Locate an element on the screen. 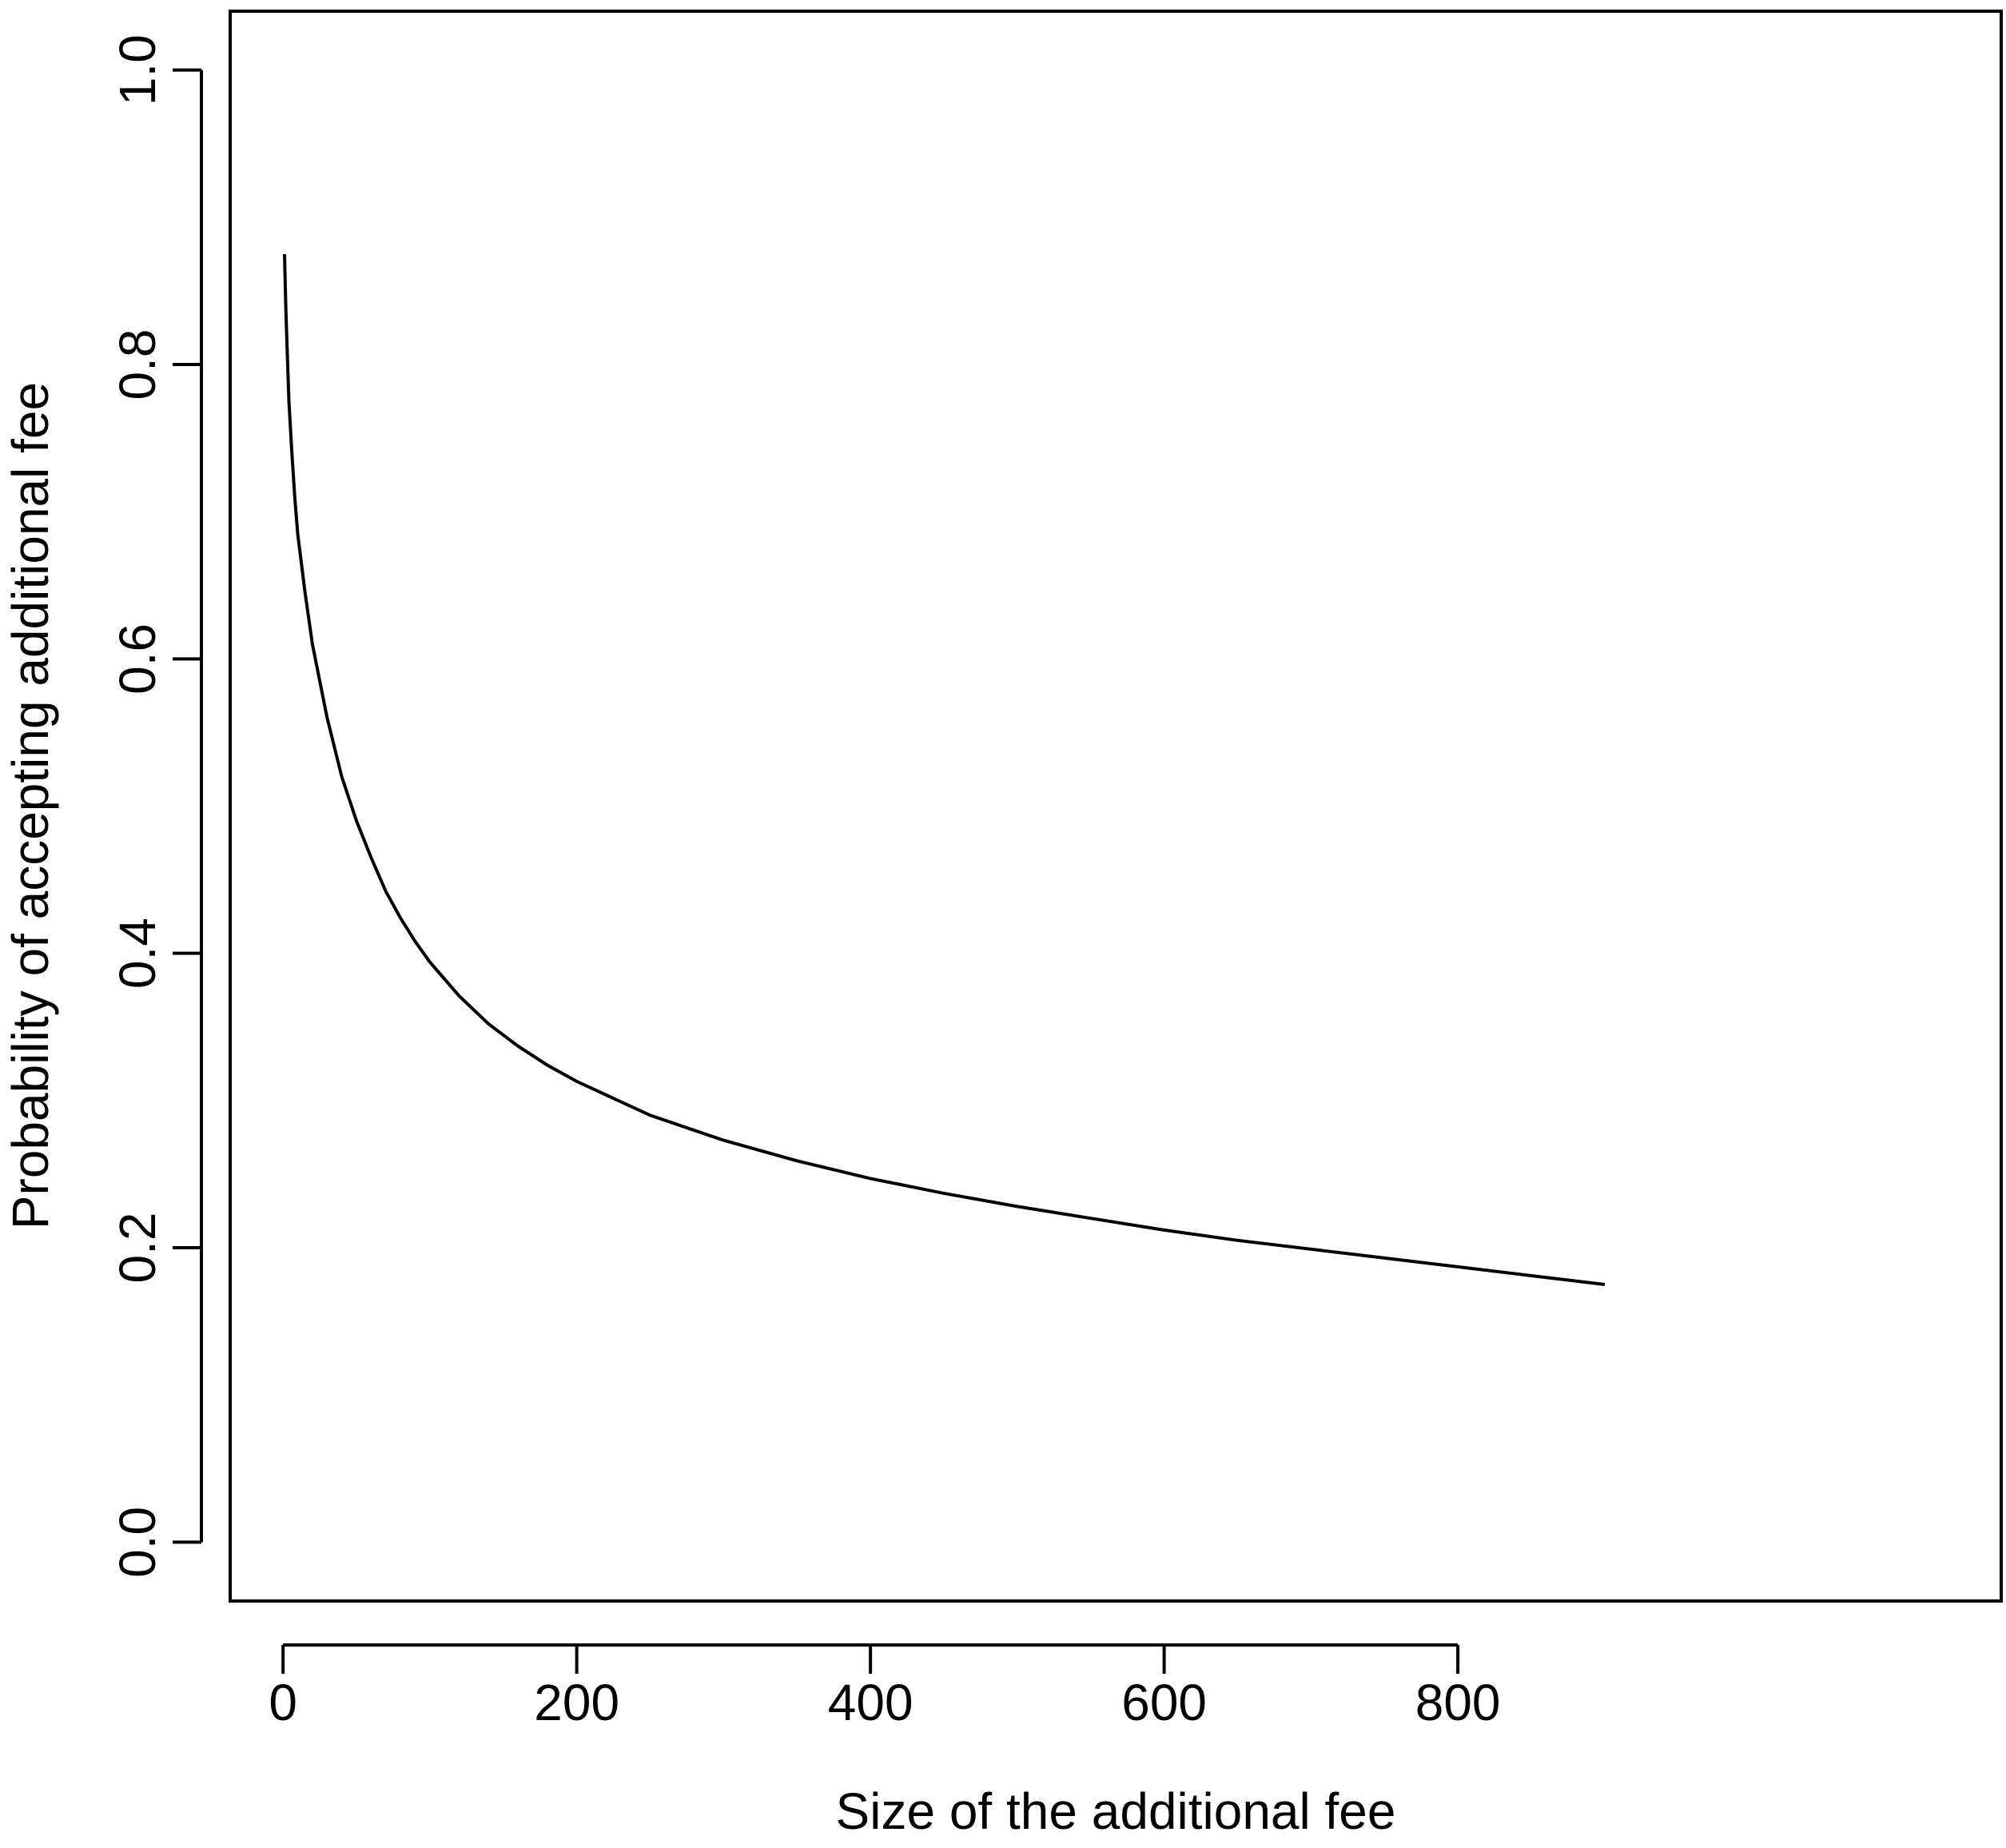 This screenshot has width=2006, height=1848. x-axis: 0 200 400 600 800 is located at coordinates (885, 1687).